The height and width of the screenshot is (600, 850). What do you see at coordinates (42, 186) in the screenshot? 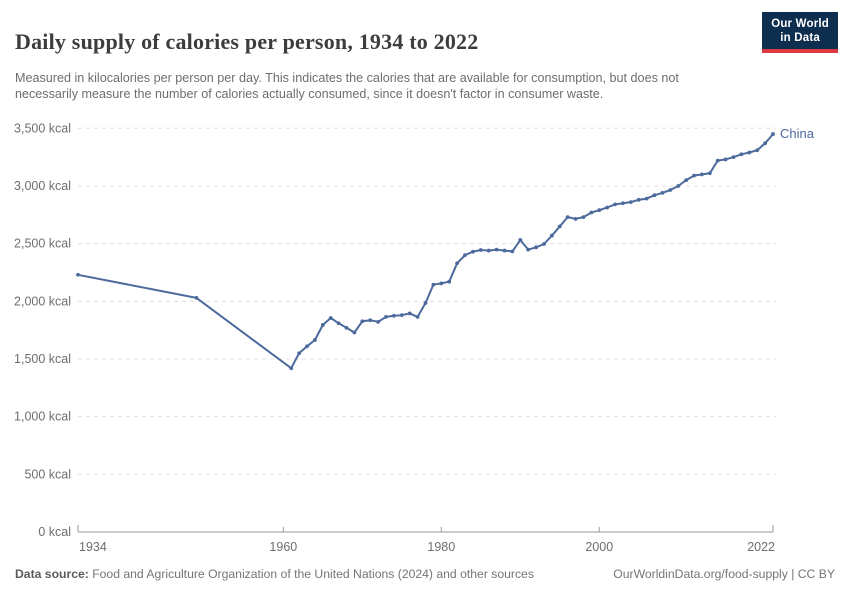
I see `y-axis-tick-label: 3,000 kcal` at bounding box center [42, 186].